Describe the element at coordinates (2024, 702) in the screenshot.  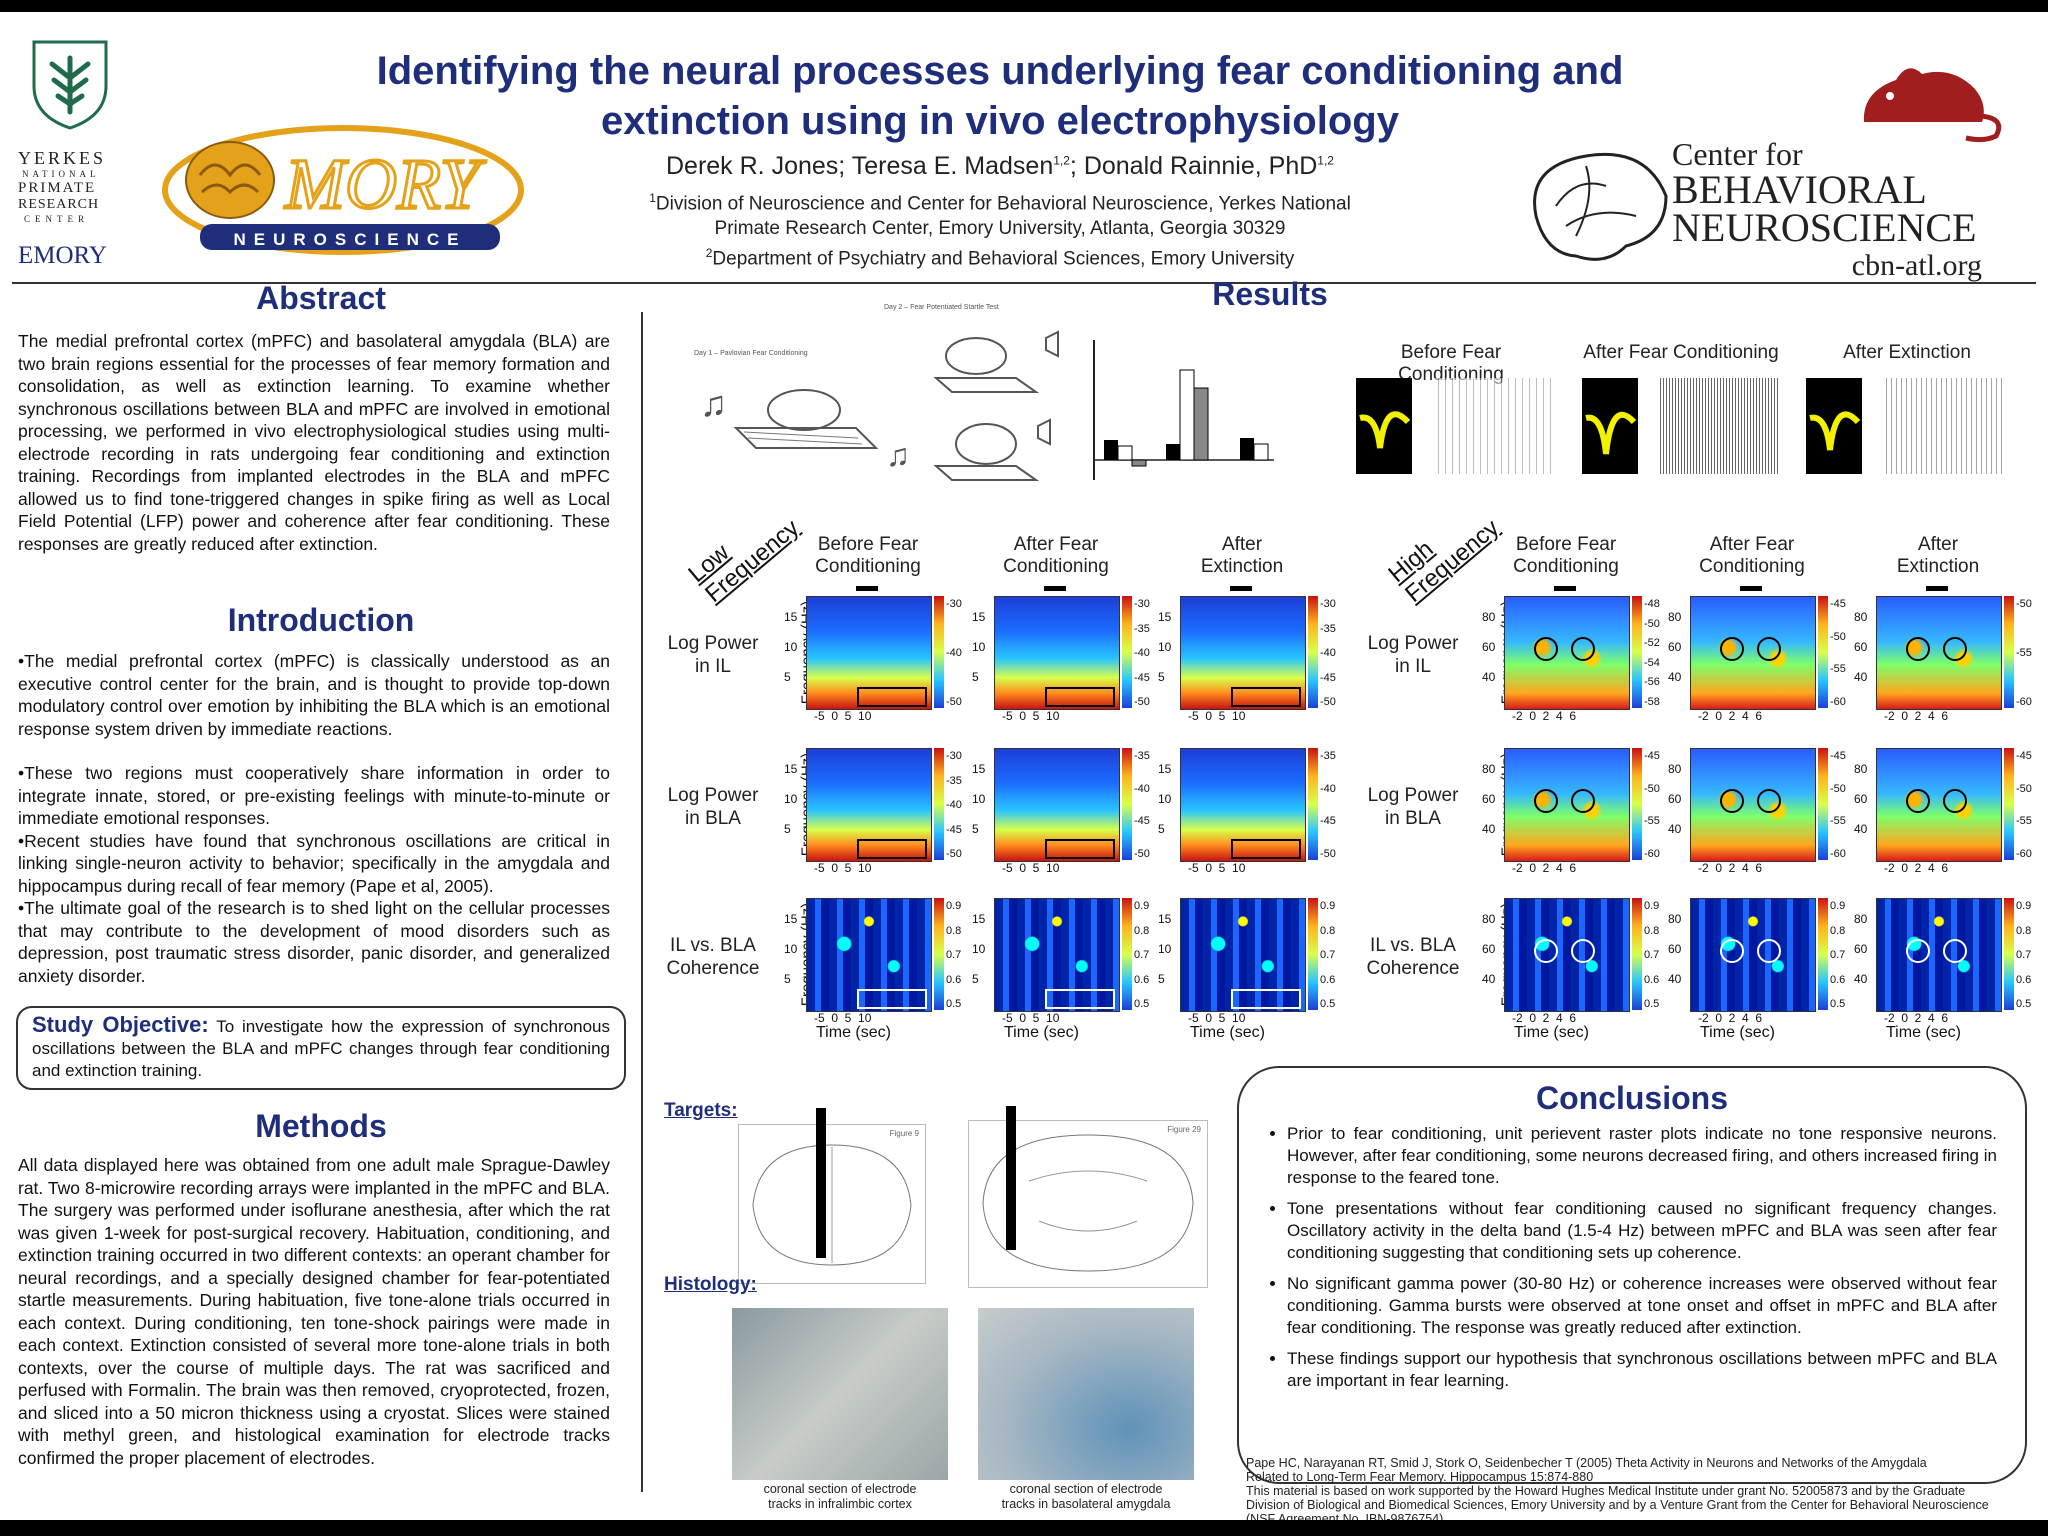
I see `color-scale-tick: -60` at that location.